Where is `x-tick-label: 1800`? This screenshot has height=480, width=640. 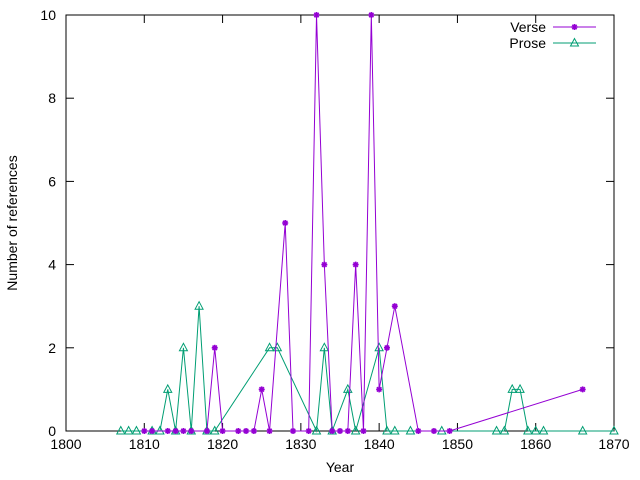
x-tick-label: 1800 is located at coordinates (65, 444).